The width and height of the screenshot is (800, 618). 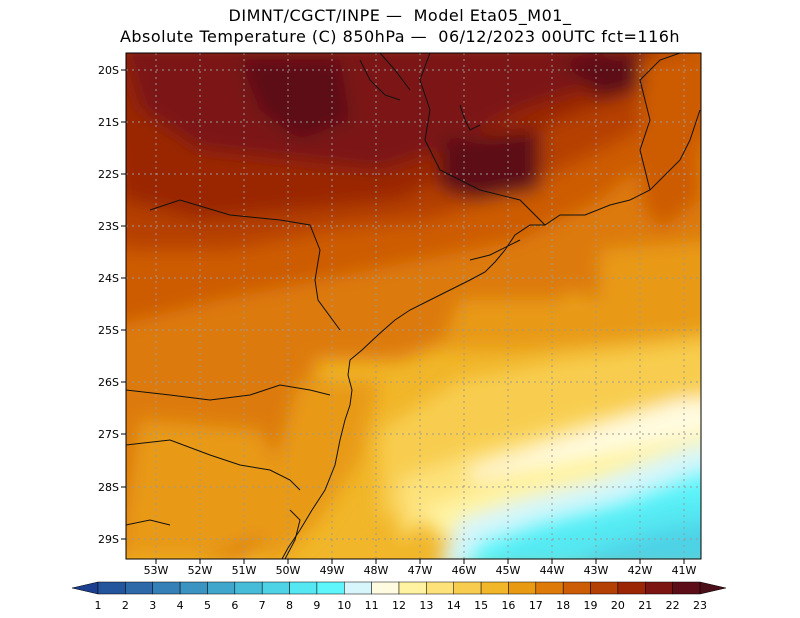 What do you see at coordinates (399, 605) in the screenshot?
I see `colorbar-label: 12` at bounding box center [399, 605].